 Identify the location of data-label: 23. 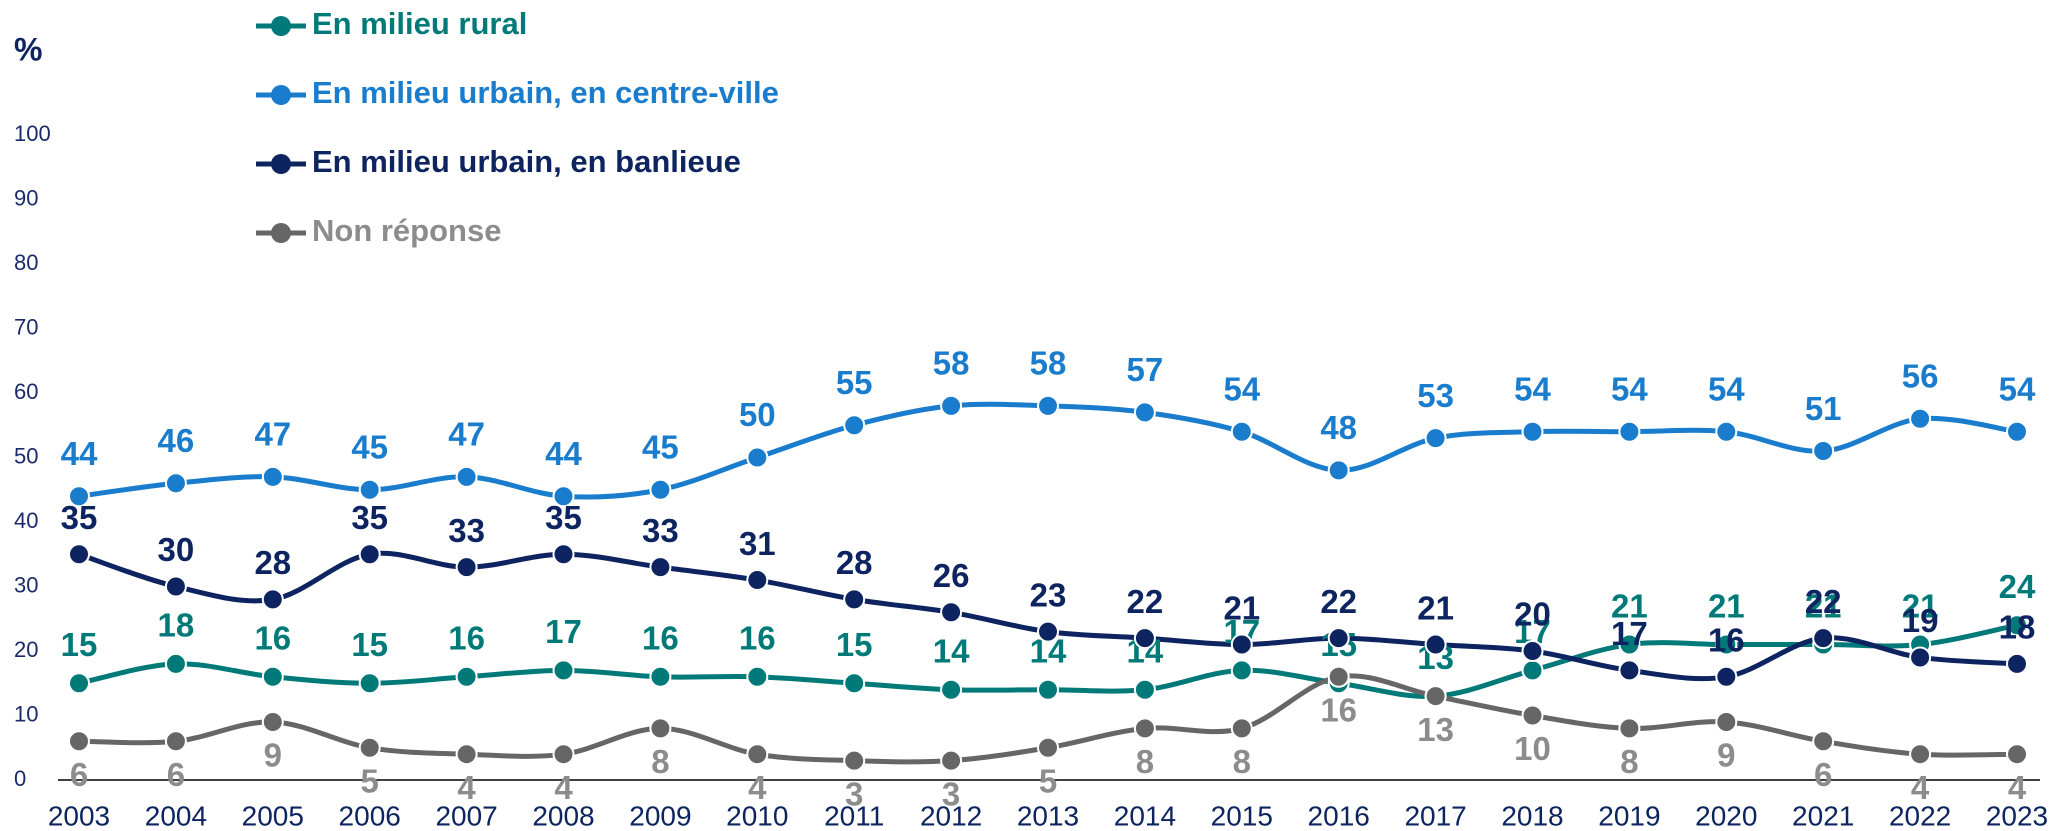
(1048, 594).